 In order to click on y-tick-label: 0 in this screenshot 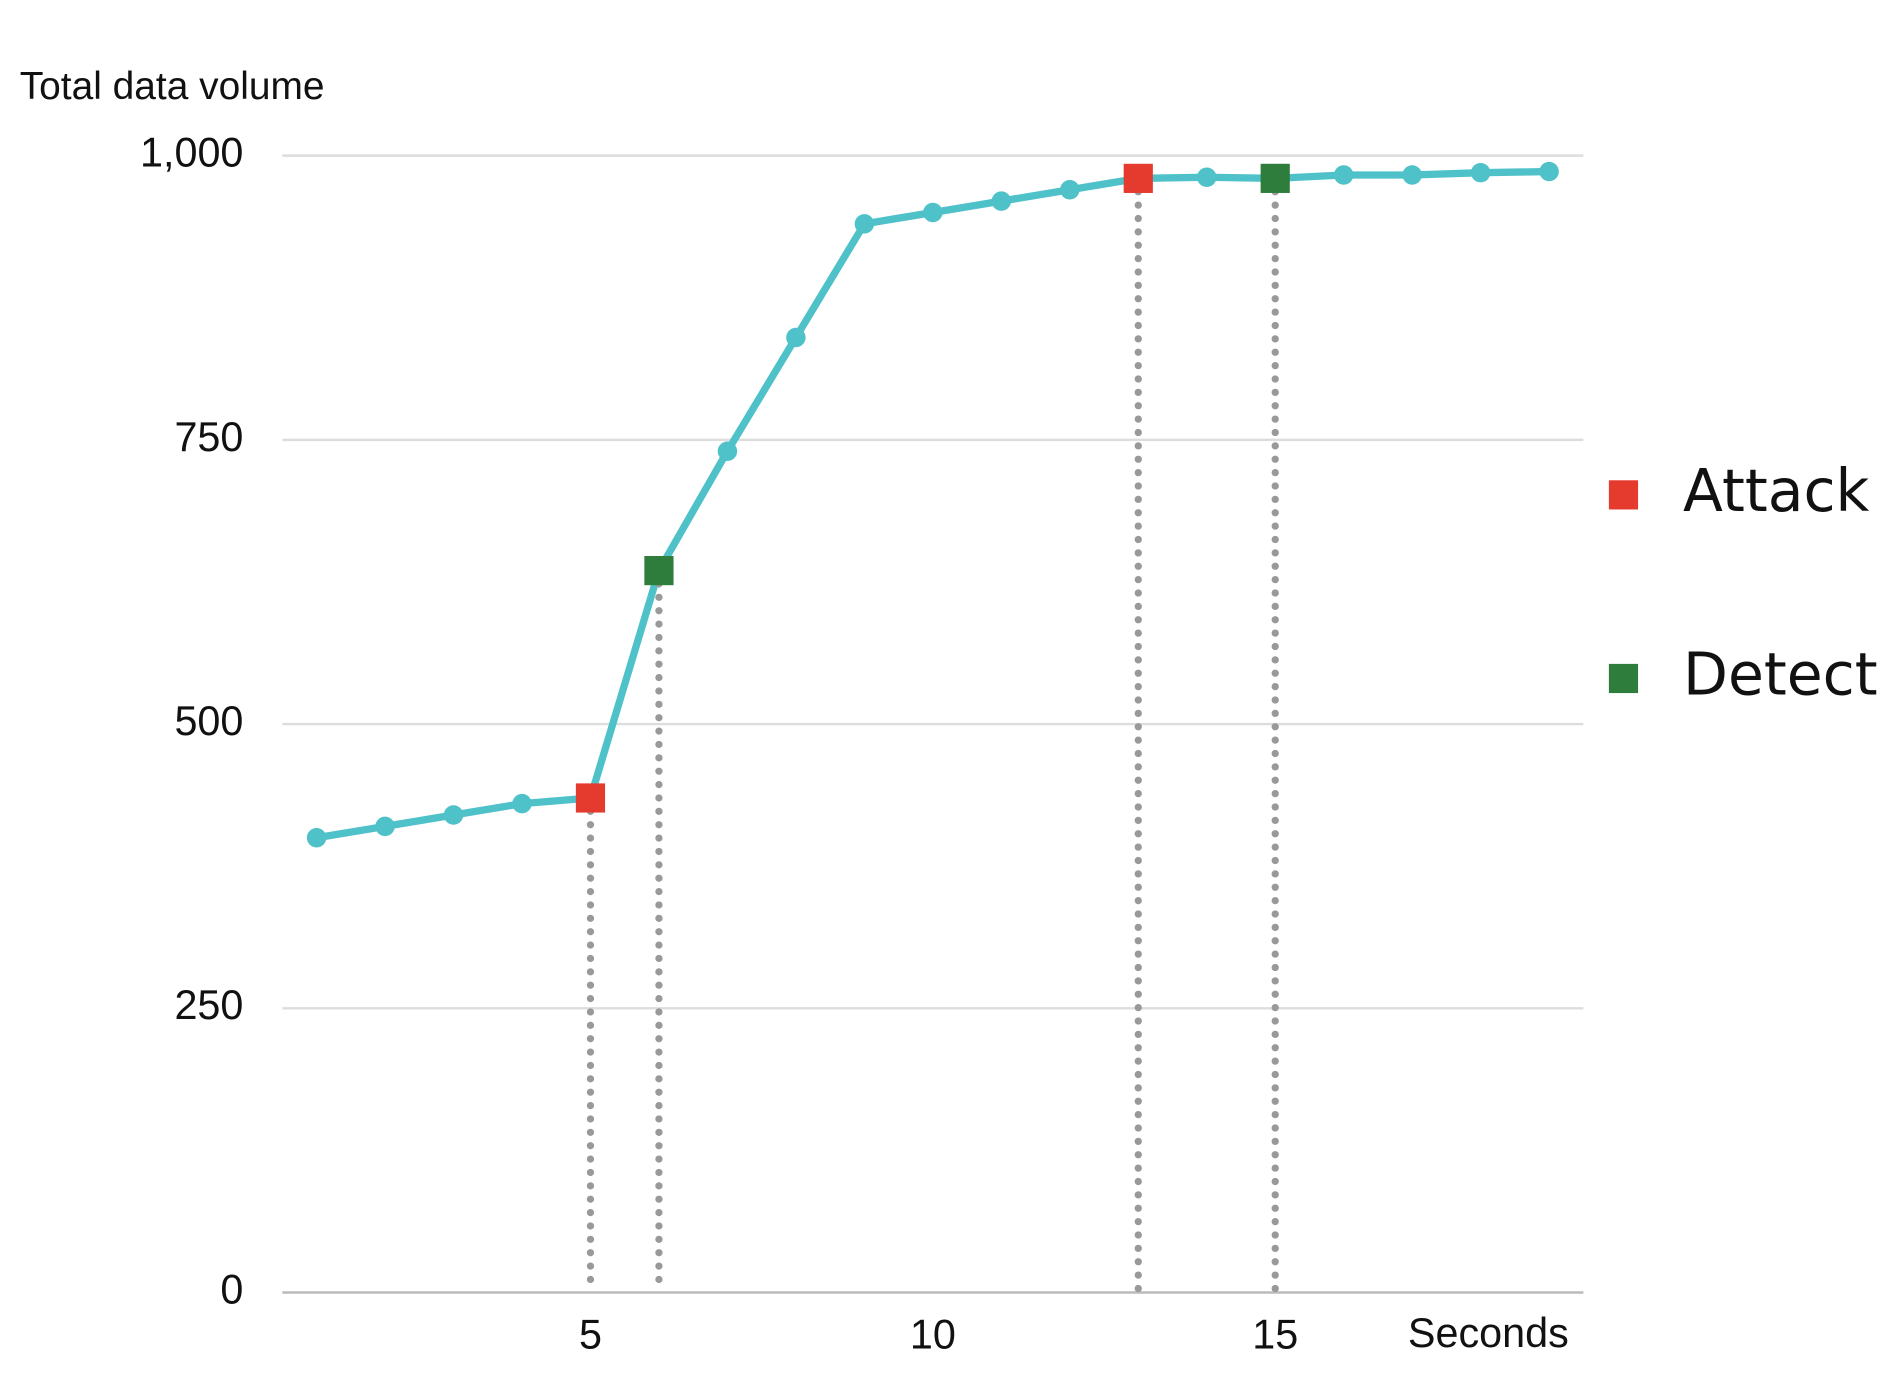, I will do `click(231, 1289)`.